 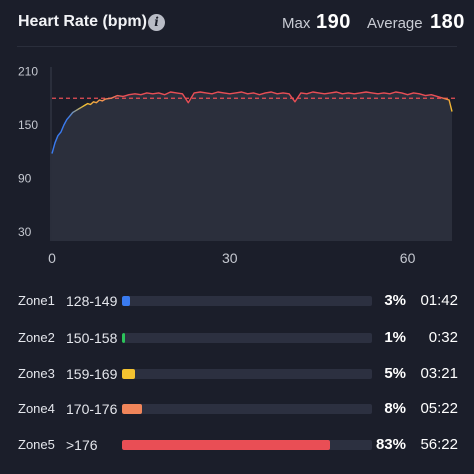 I want to click on zone-range: 159-169, so click(x=92, y=374).